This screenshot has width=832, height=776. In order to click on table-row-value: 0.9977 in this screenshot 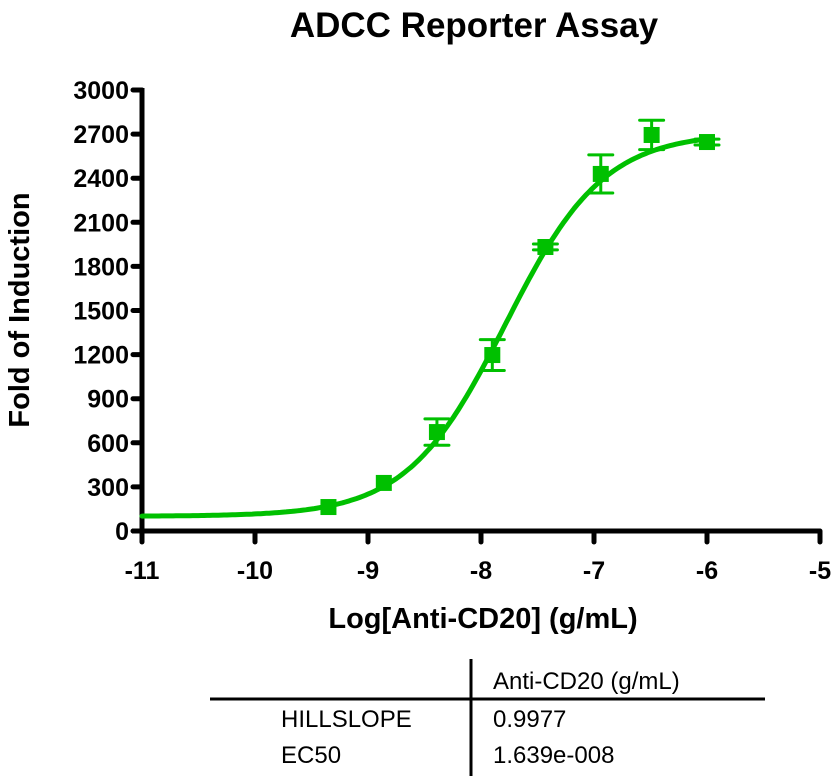, I will do `click(529, 719)`.